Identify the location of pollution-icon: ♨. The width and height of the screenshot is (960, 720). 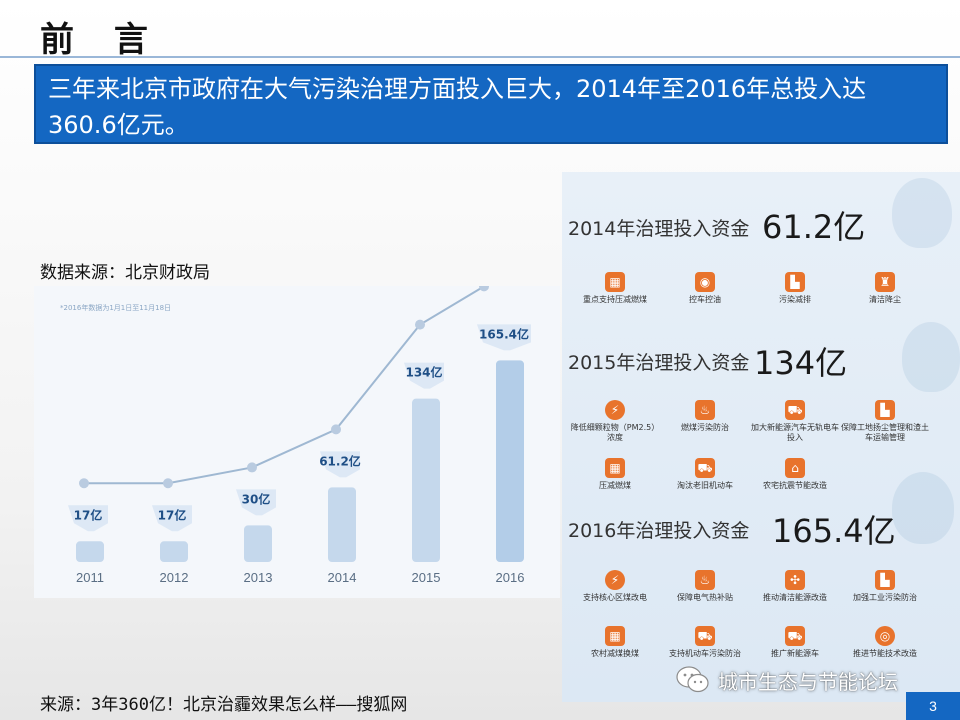
(705, 410).